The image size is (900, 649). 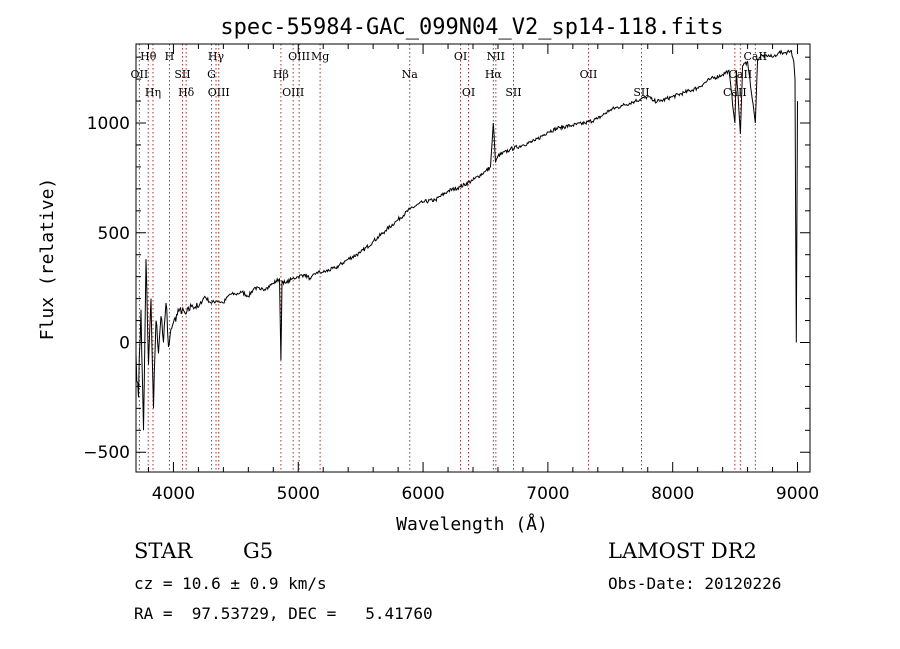 I want to click on x-tick-label: 7000, so click(x=547, y=494).